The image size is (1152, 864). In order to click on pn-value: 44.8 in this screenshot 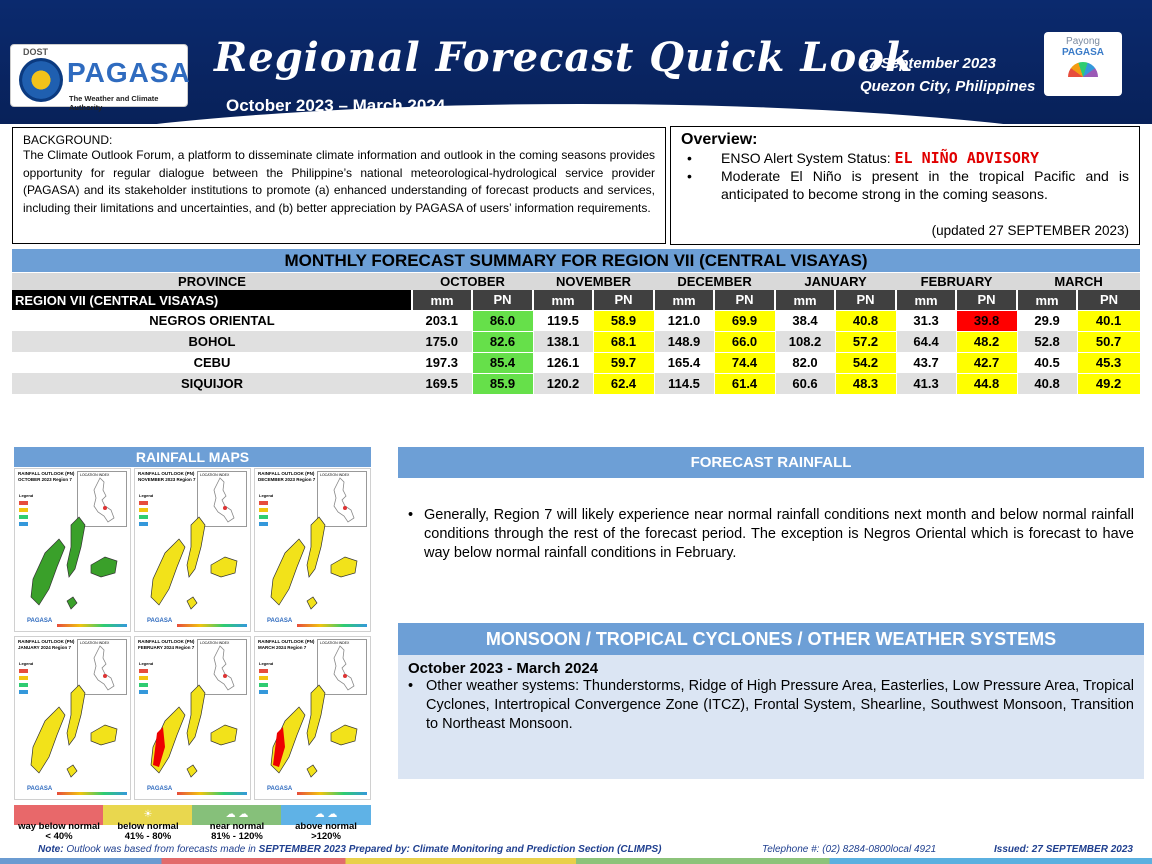, I will do `click(986, 383)`.